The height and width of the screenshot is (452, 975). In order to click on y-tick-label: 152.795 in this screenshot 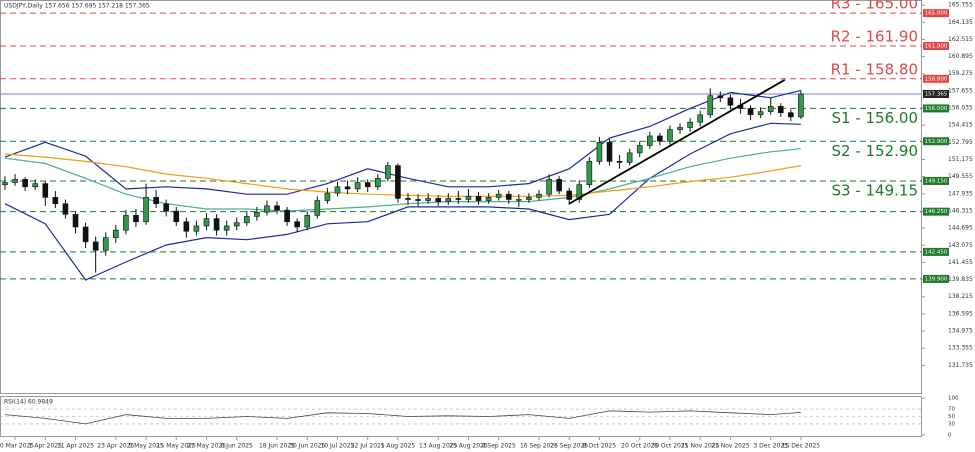, I will do `click(960, 142)`.